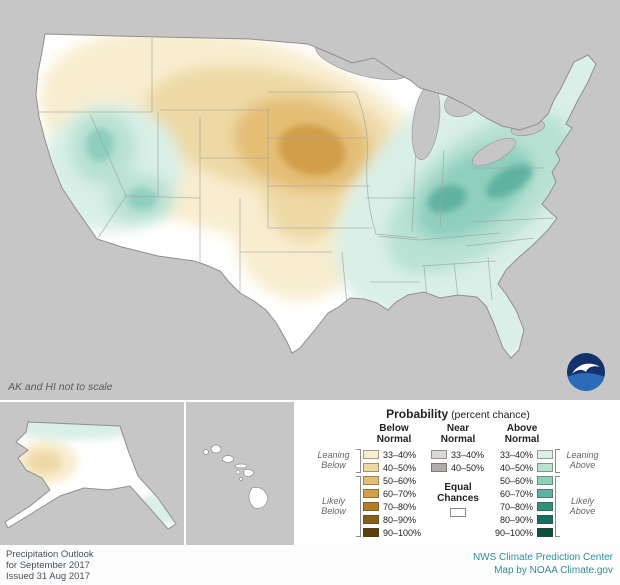 This screenshot has height=585, width=620. What do you see at coordinates (50, 554) in the screenshot?
I see `footer-line-1: Precipitation Outlook` at bounding box center [50, 554].